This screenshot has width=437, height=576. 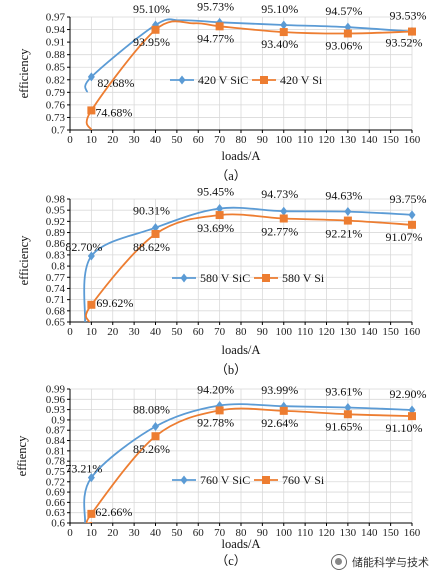 What do you see at coordinates (56, 323) in the screenshot?
I see `y-tick-label: 0.65` at bounding box center [56, 323].